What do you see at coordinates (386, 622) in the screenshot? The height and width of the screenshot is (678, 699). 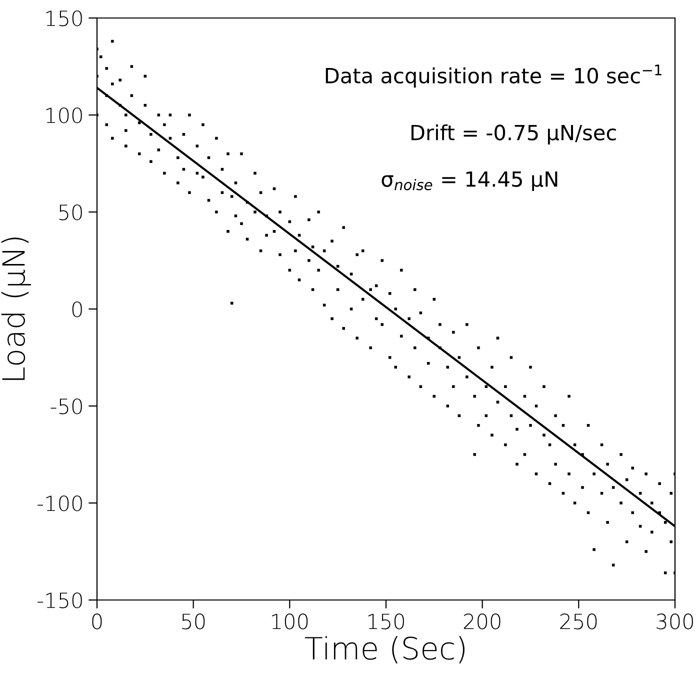 I see `x-tick-label: 150` at bounding box center [386, 622].